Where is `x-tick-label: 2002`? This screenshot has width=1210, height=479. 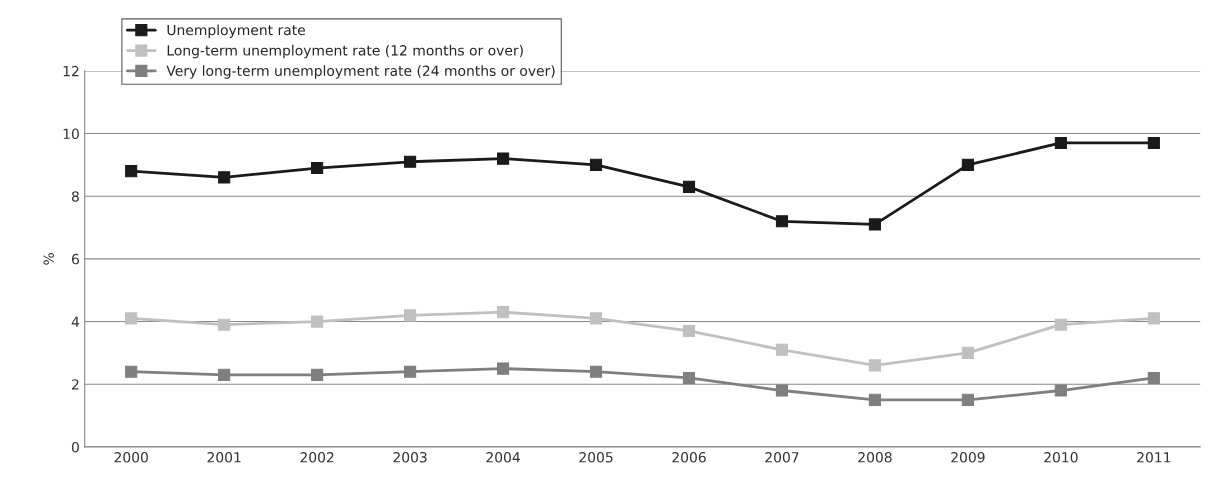
x-tick-label: 2002 is located at coordinates (317, 457).